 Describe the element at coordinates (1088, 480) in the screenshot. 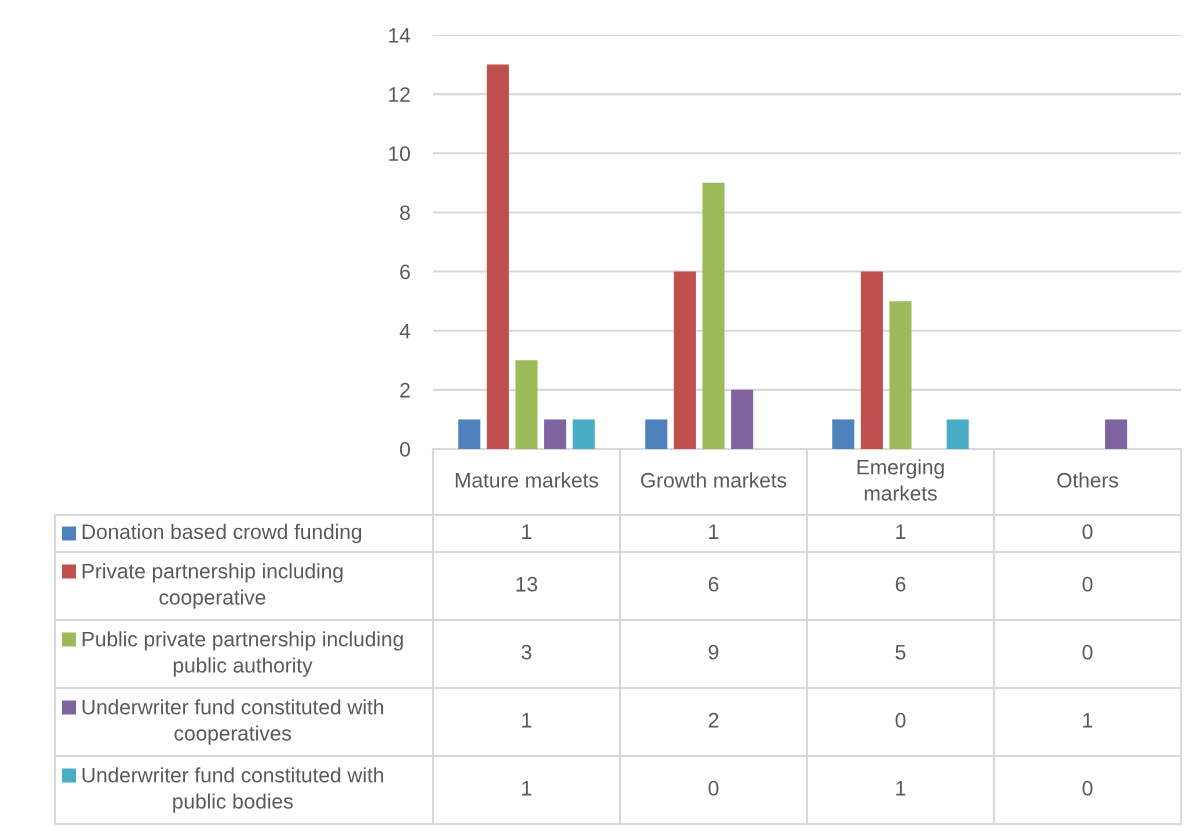

I see `x-tick-label: Others` at that location.